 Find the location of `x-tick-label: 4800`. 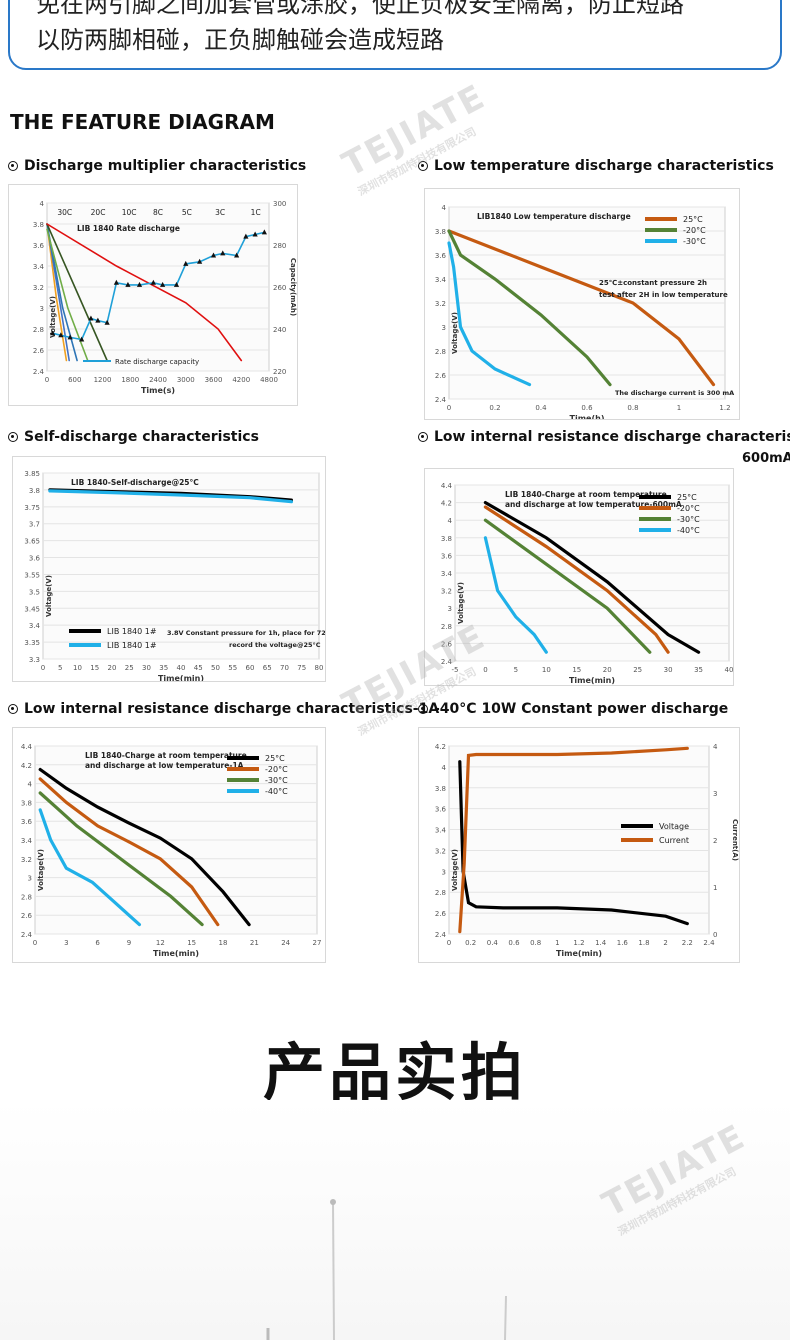

x-tick-label: 4800 is located at coordinates (269, 380).